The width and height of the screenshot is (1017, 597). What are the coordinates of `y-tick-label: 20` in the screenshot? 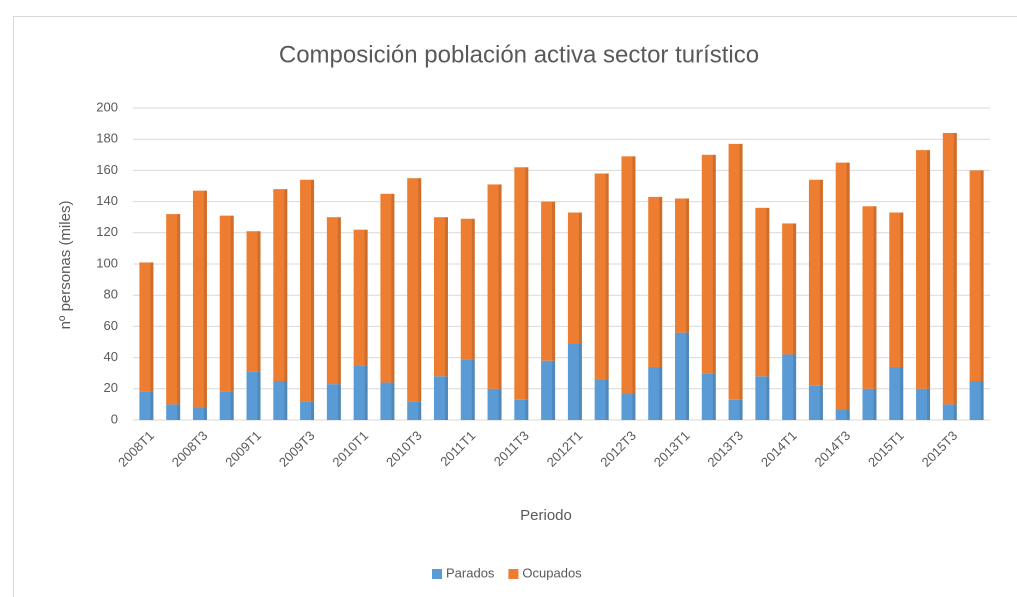 It's located at (111, 387).